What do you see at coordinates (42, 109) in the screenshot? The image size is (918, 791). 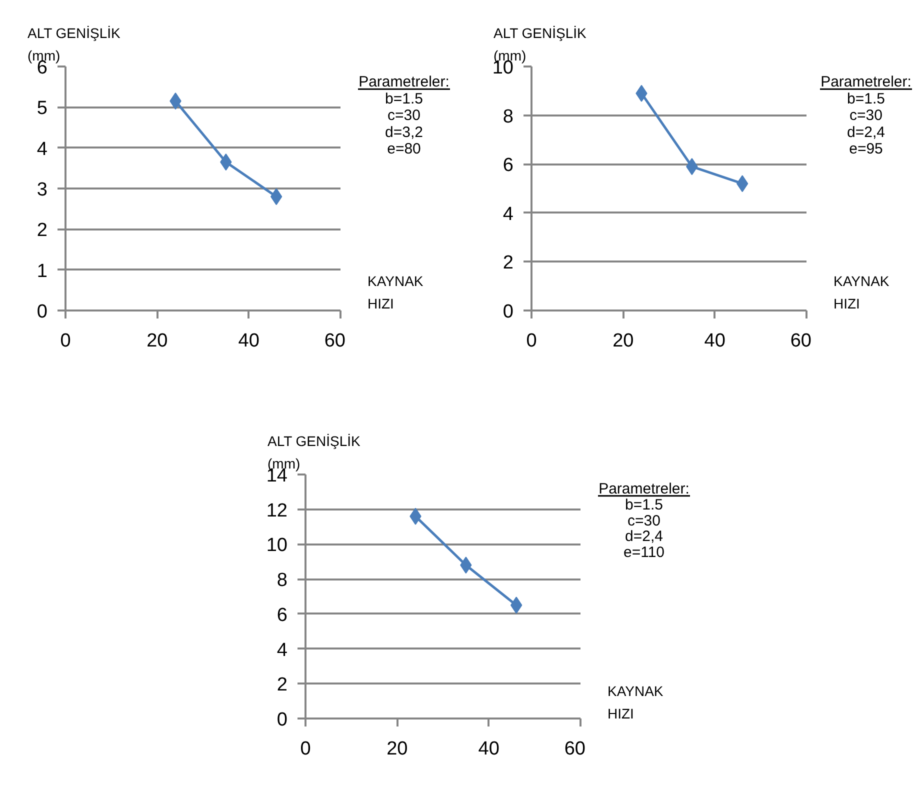 I see `y-tick-label: 5` at bounding box center [42, 109].